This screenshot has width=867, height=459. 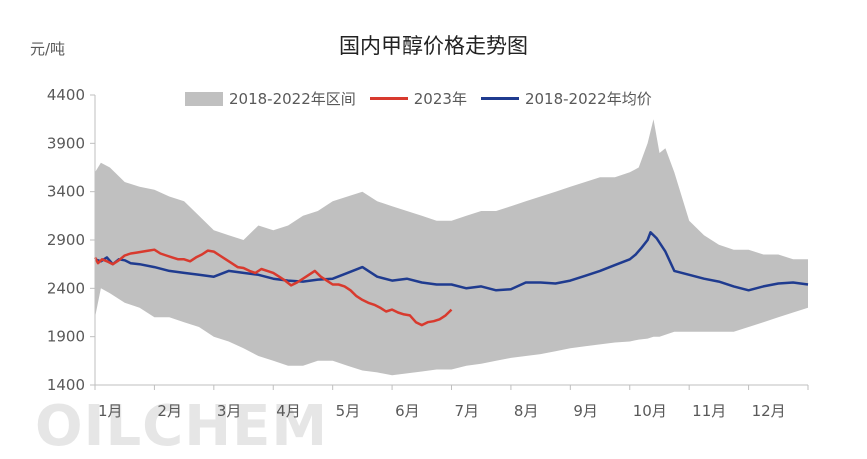 What do you see at coordinates (348, 411) in the screenshot?
I see `x-tick-label: 5月` at bounding box center [348, 411].